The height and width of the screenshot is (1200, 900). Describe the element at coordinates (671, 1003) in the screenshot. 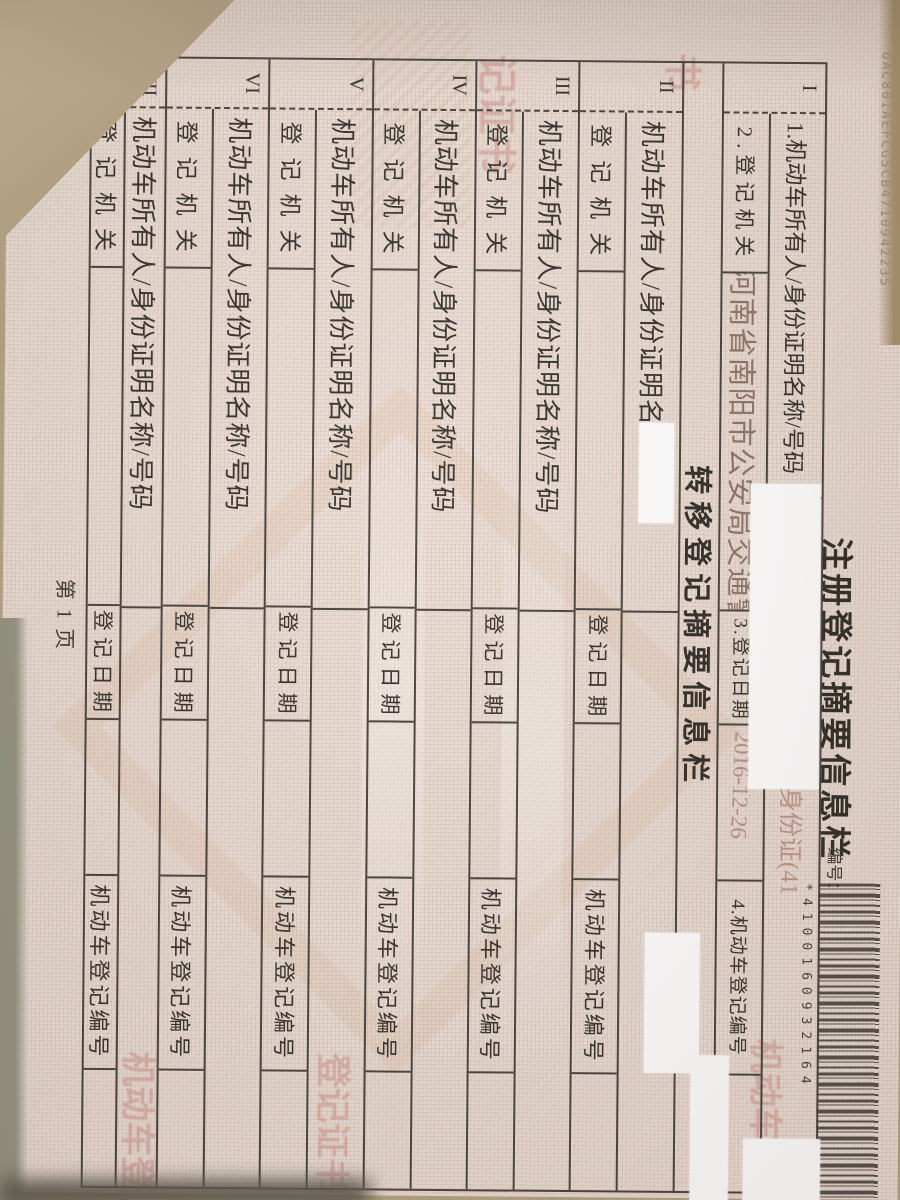

I see `redaction-stamp` at that location.